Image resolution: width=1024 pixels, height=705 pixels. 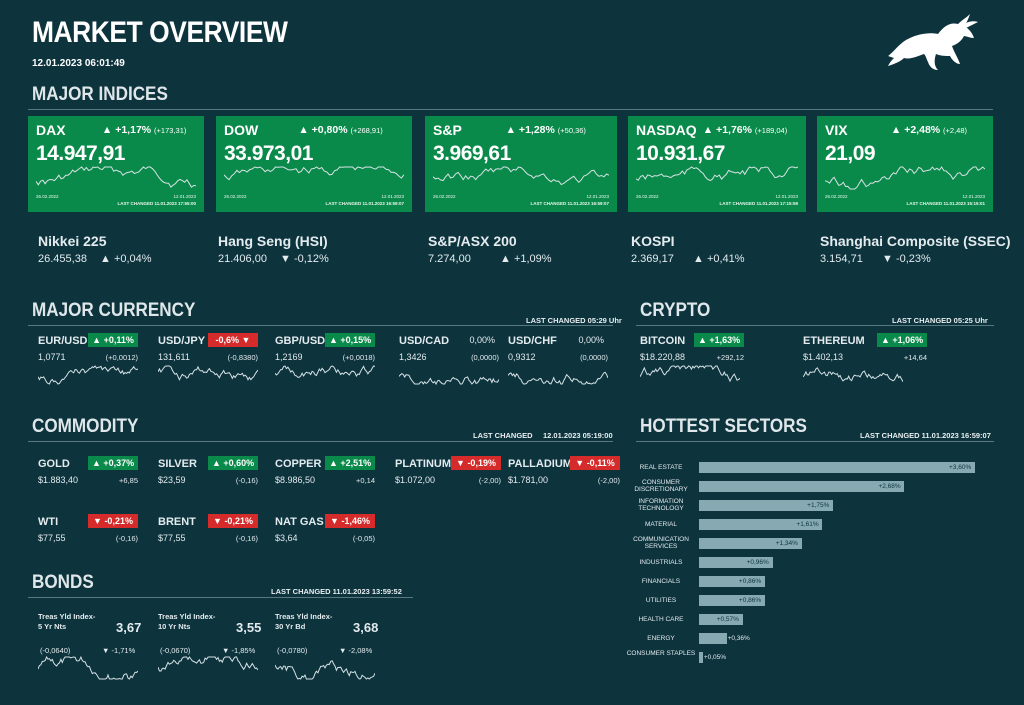 I want to click on last-changed: 12.01.2023 05:19:00, so click(x=578, y=435).